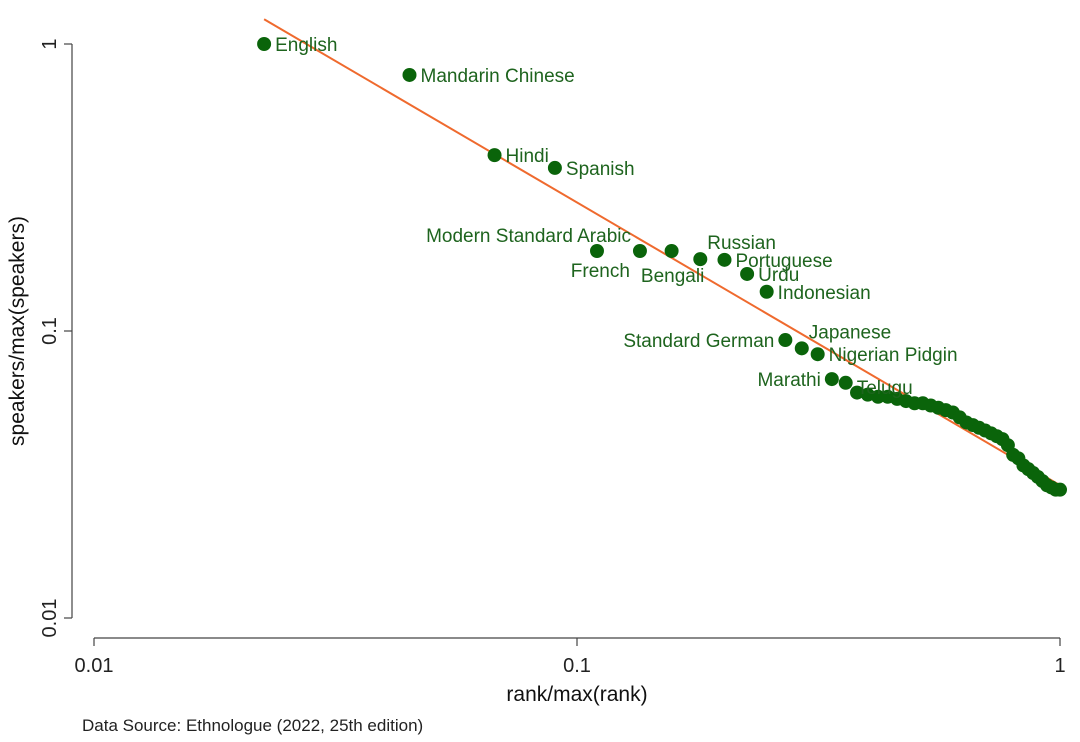 This screenshot has width=1080, height=742. What do you see at coordinates (824, 293) in the screenshot?
I see `point-label: Indonesian` at bounding box center [824, 293].